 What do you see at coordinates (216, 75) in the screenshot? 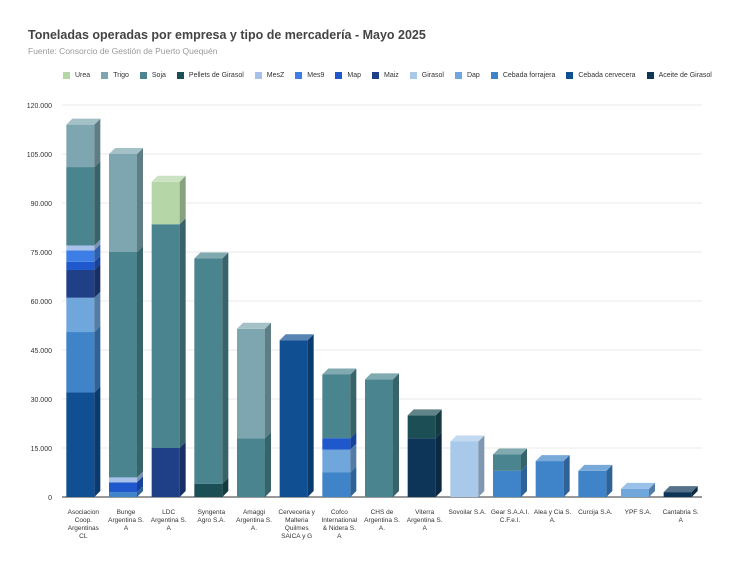
I see `legend-label: Pellets de Girasol` at bounding box center [216, 75].